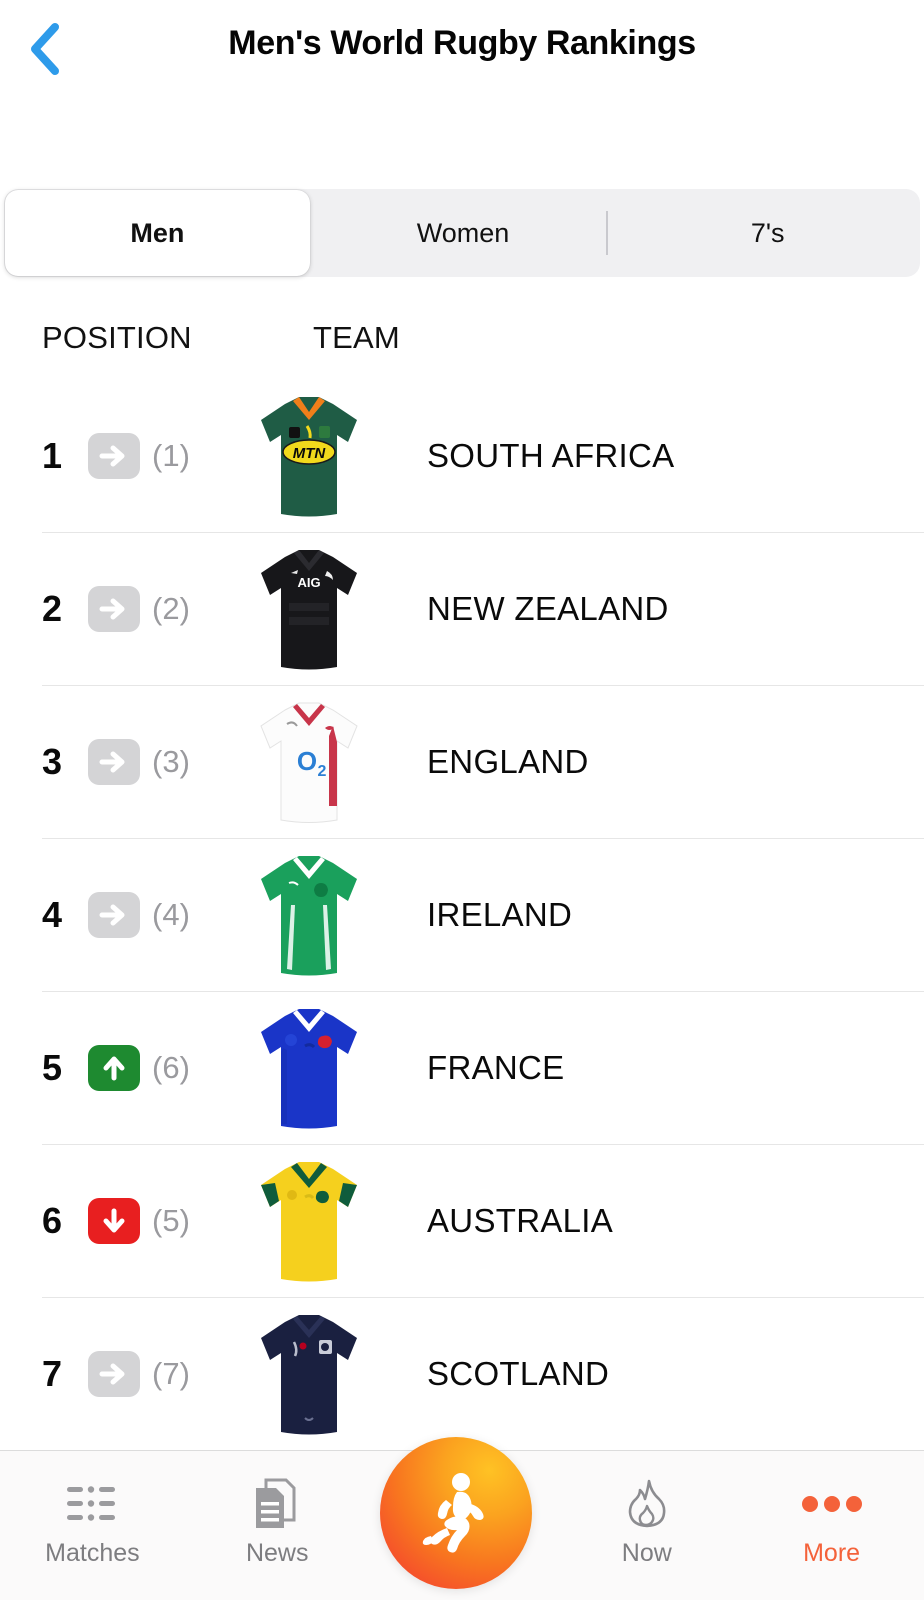 The height and width of the screenshot is (1600, 924). I want to click on previous-position: (5), so click(171, 1220).